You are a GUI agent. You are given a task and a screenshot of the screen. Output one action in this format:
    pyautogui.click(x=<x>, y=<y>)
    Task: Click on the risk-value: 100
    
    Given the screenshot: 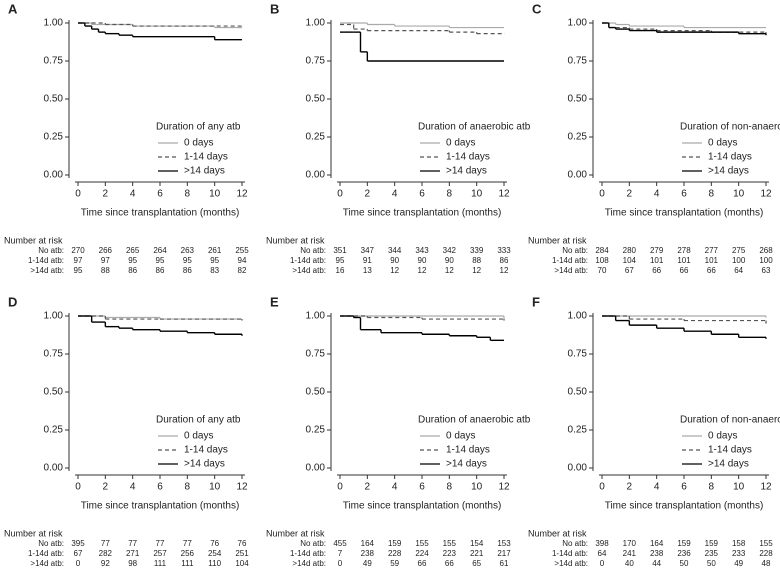 What is the action you would take?
    pyautogui.click(x=766, y=260)
    